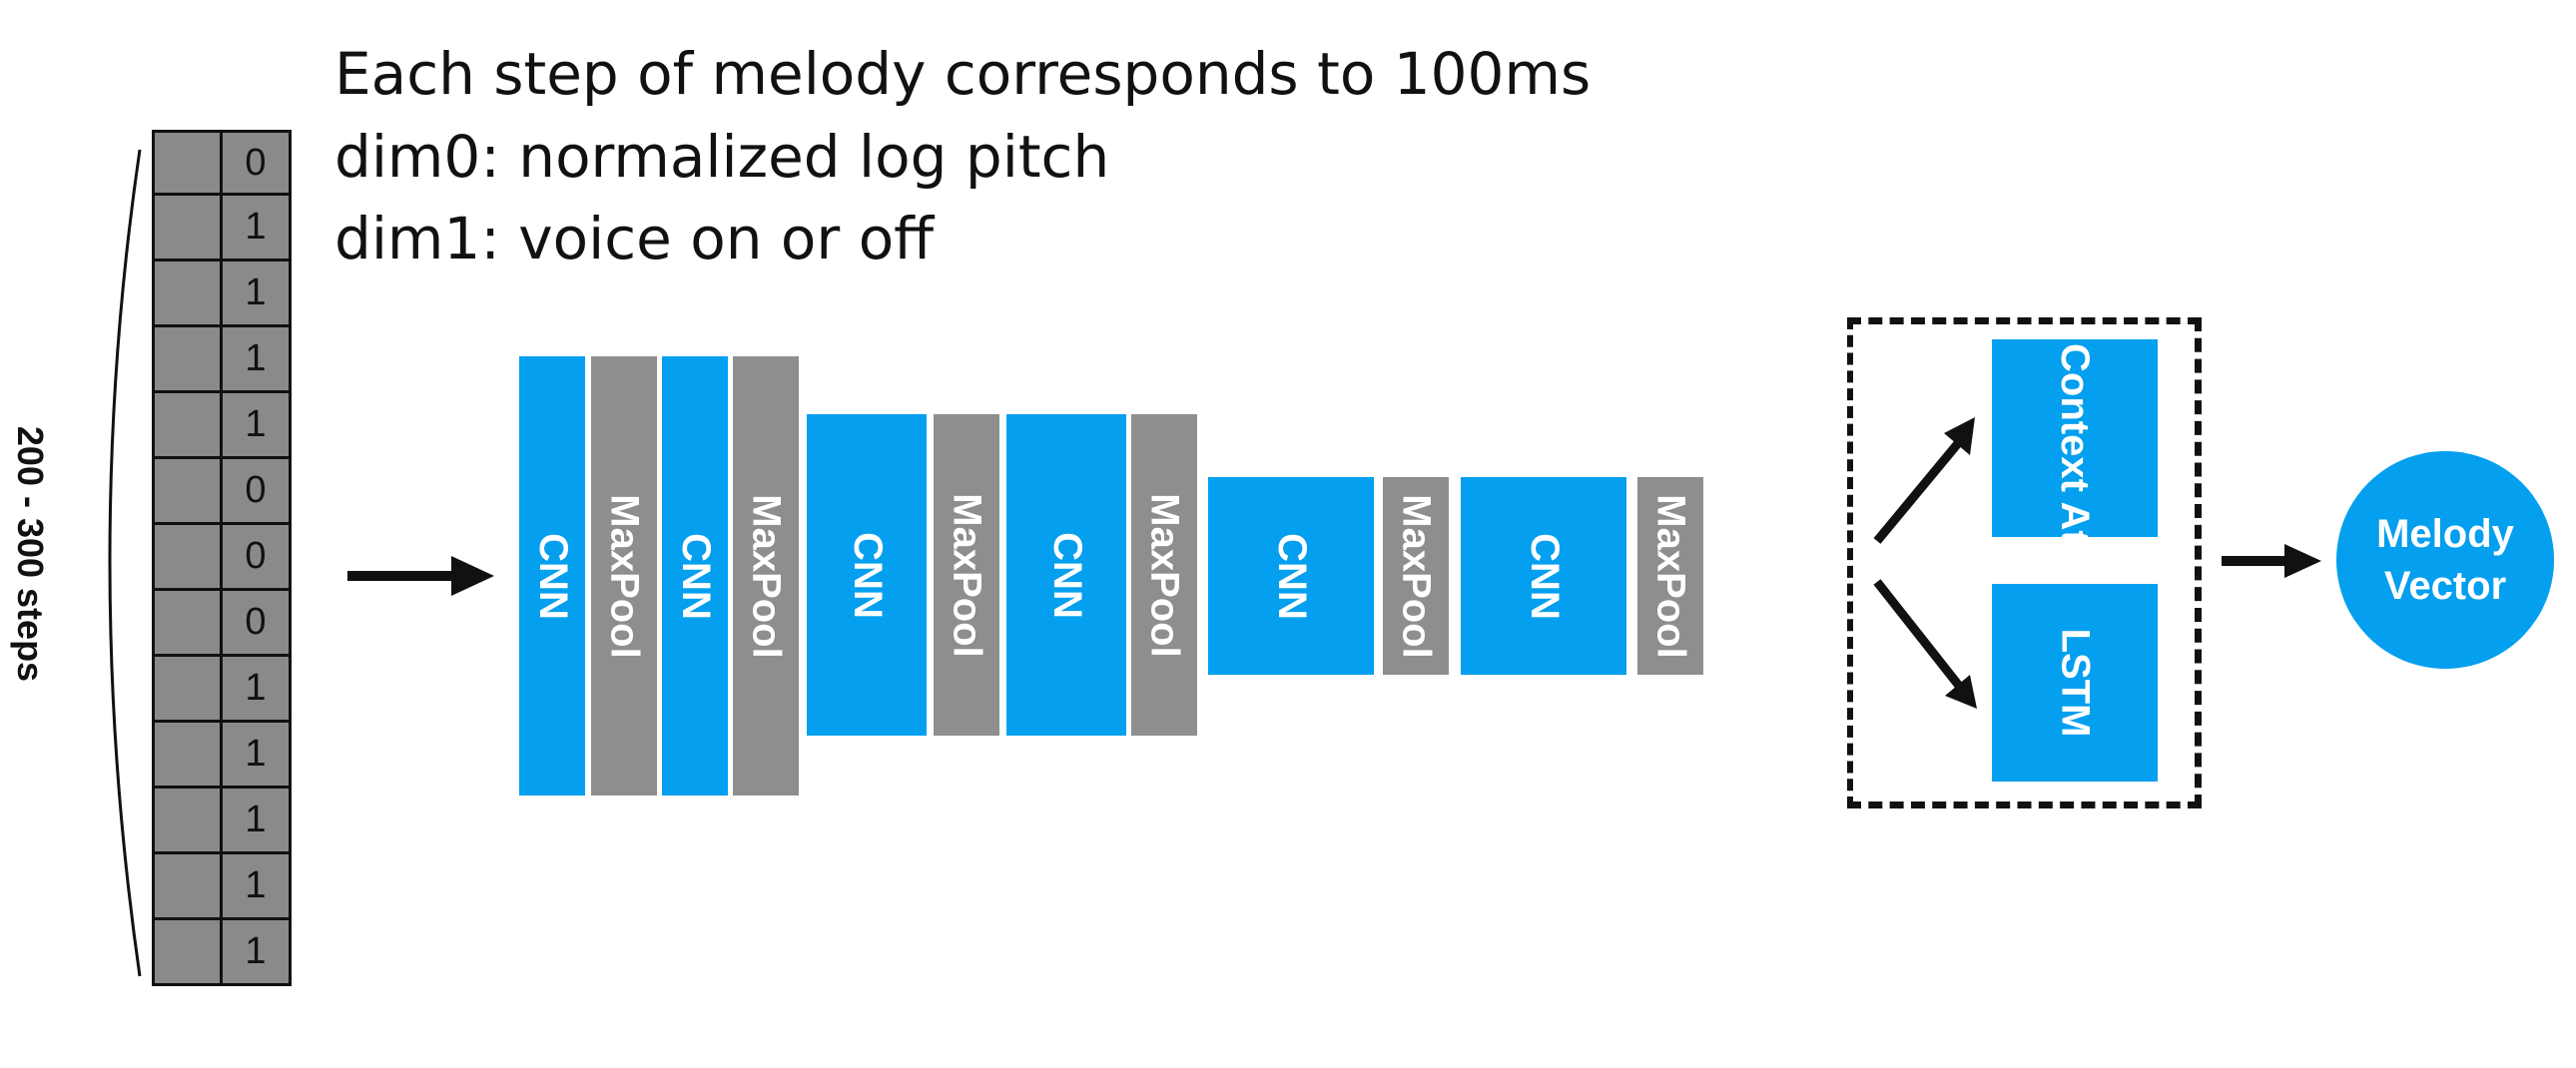 Image resolution: width=2576 pixels, height=1068 pixels. What do you see at coordinates (2271, 561) in the screenshot?
I see `output-arrow` at bounding box center [2271, 561].